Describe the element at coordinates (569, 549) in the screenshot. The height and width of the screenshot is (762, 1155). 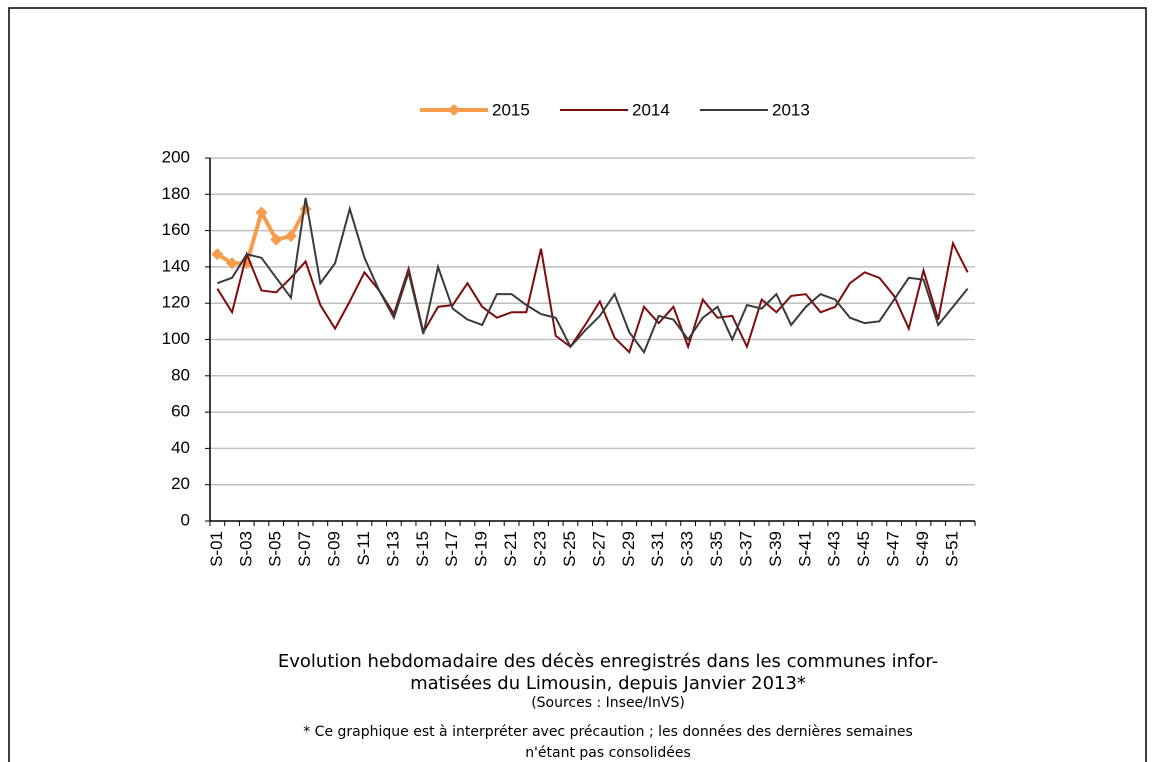
I see `x-tick-label: S-25` at that location.